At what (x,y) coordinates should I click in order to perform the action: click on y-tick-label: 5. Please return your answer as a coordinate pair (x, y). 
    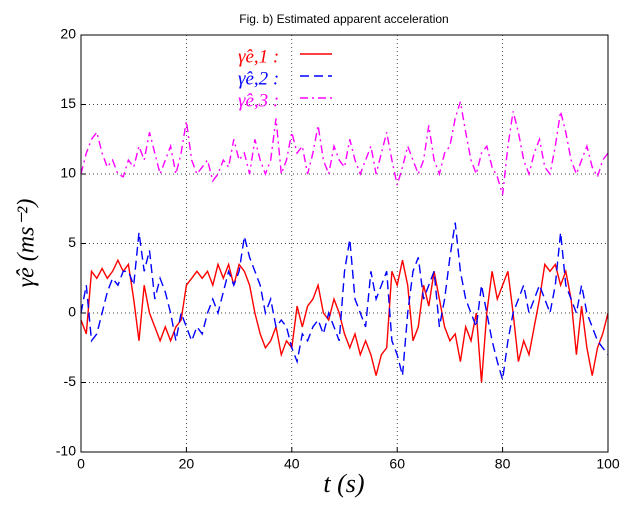
    Looking at the image, I should click on (72, 242).